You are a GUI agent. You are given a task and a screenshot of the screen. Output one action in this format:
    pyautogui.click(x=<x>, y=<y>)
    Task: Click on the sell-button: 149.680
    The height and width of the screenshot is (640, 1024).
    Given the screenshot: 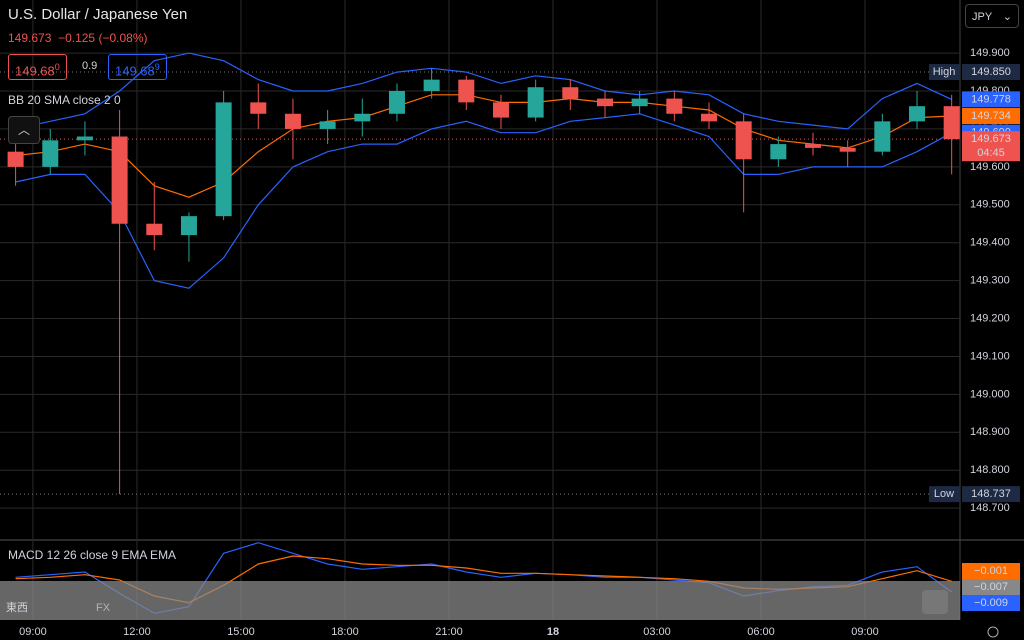 What is the action you would take?
    pyautogui.click(x=37, y=67)
    